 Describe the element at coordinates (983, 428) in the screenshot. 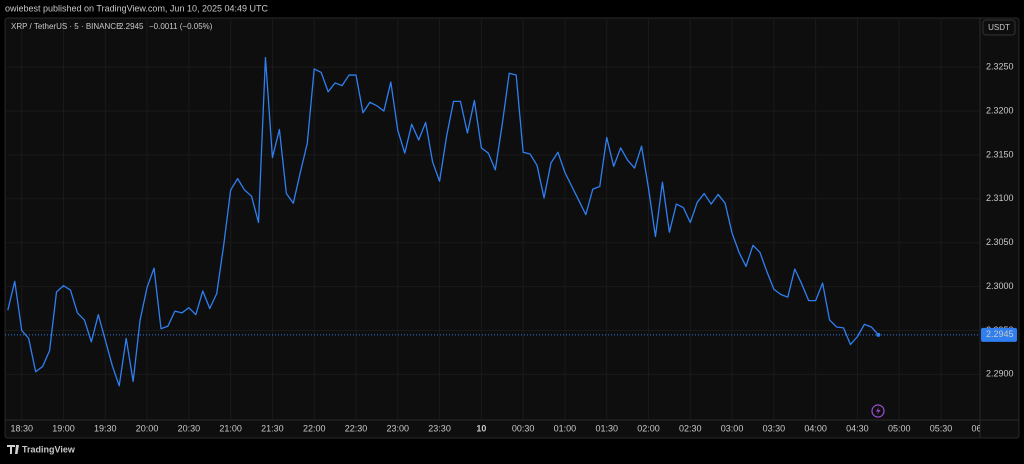

I see `x-tick-label: 06:00` at that location.